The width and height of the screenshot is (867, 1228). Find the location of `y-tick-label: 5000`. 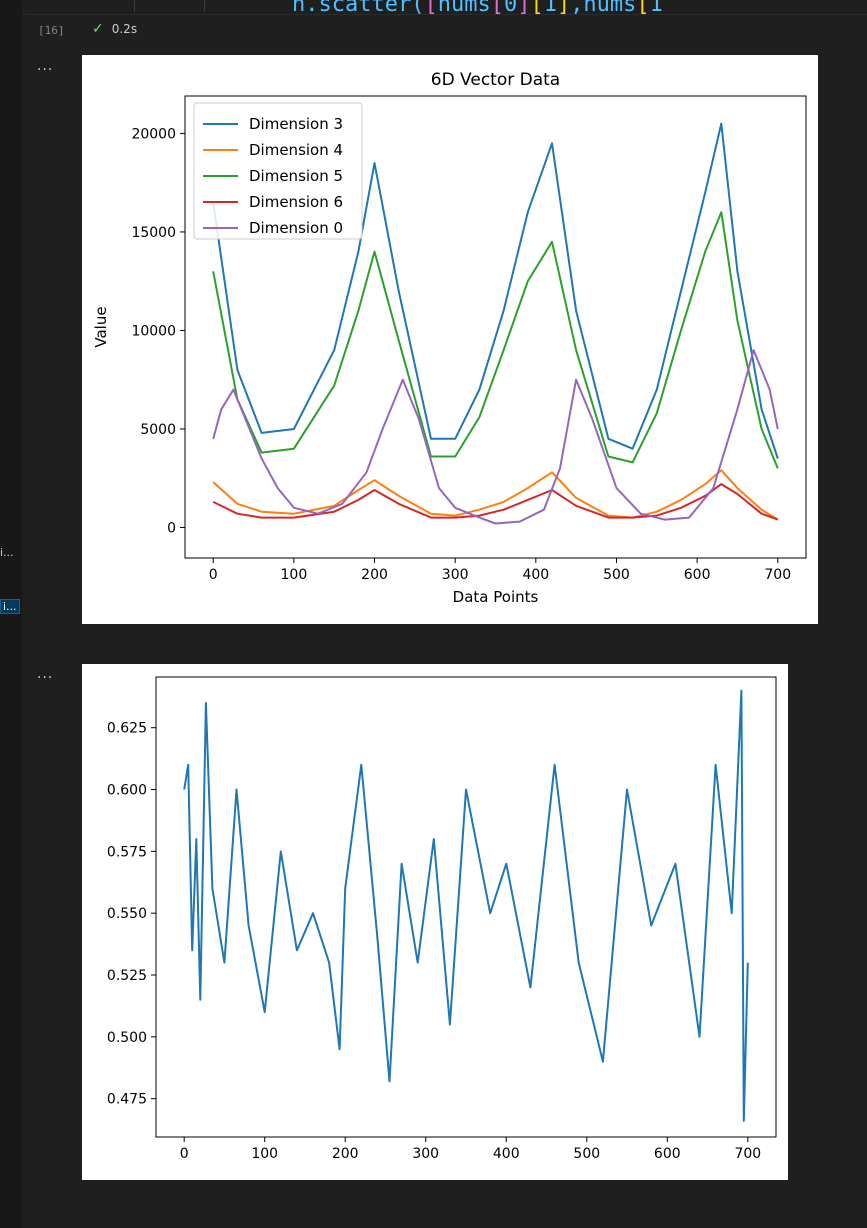

y-tick-label: 5000 is located at coordinates (158, 430).